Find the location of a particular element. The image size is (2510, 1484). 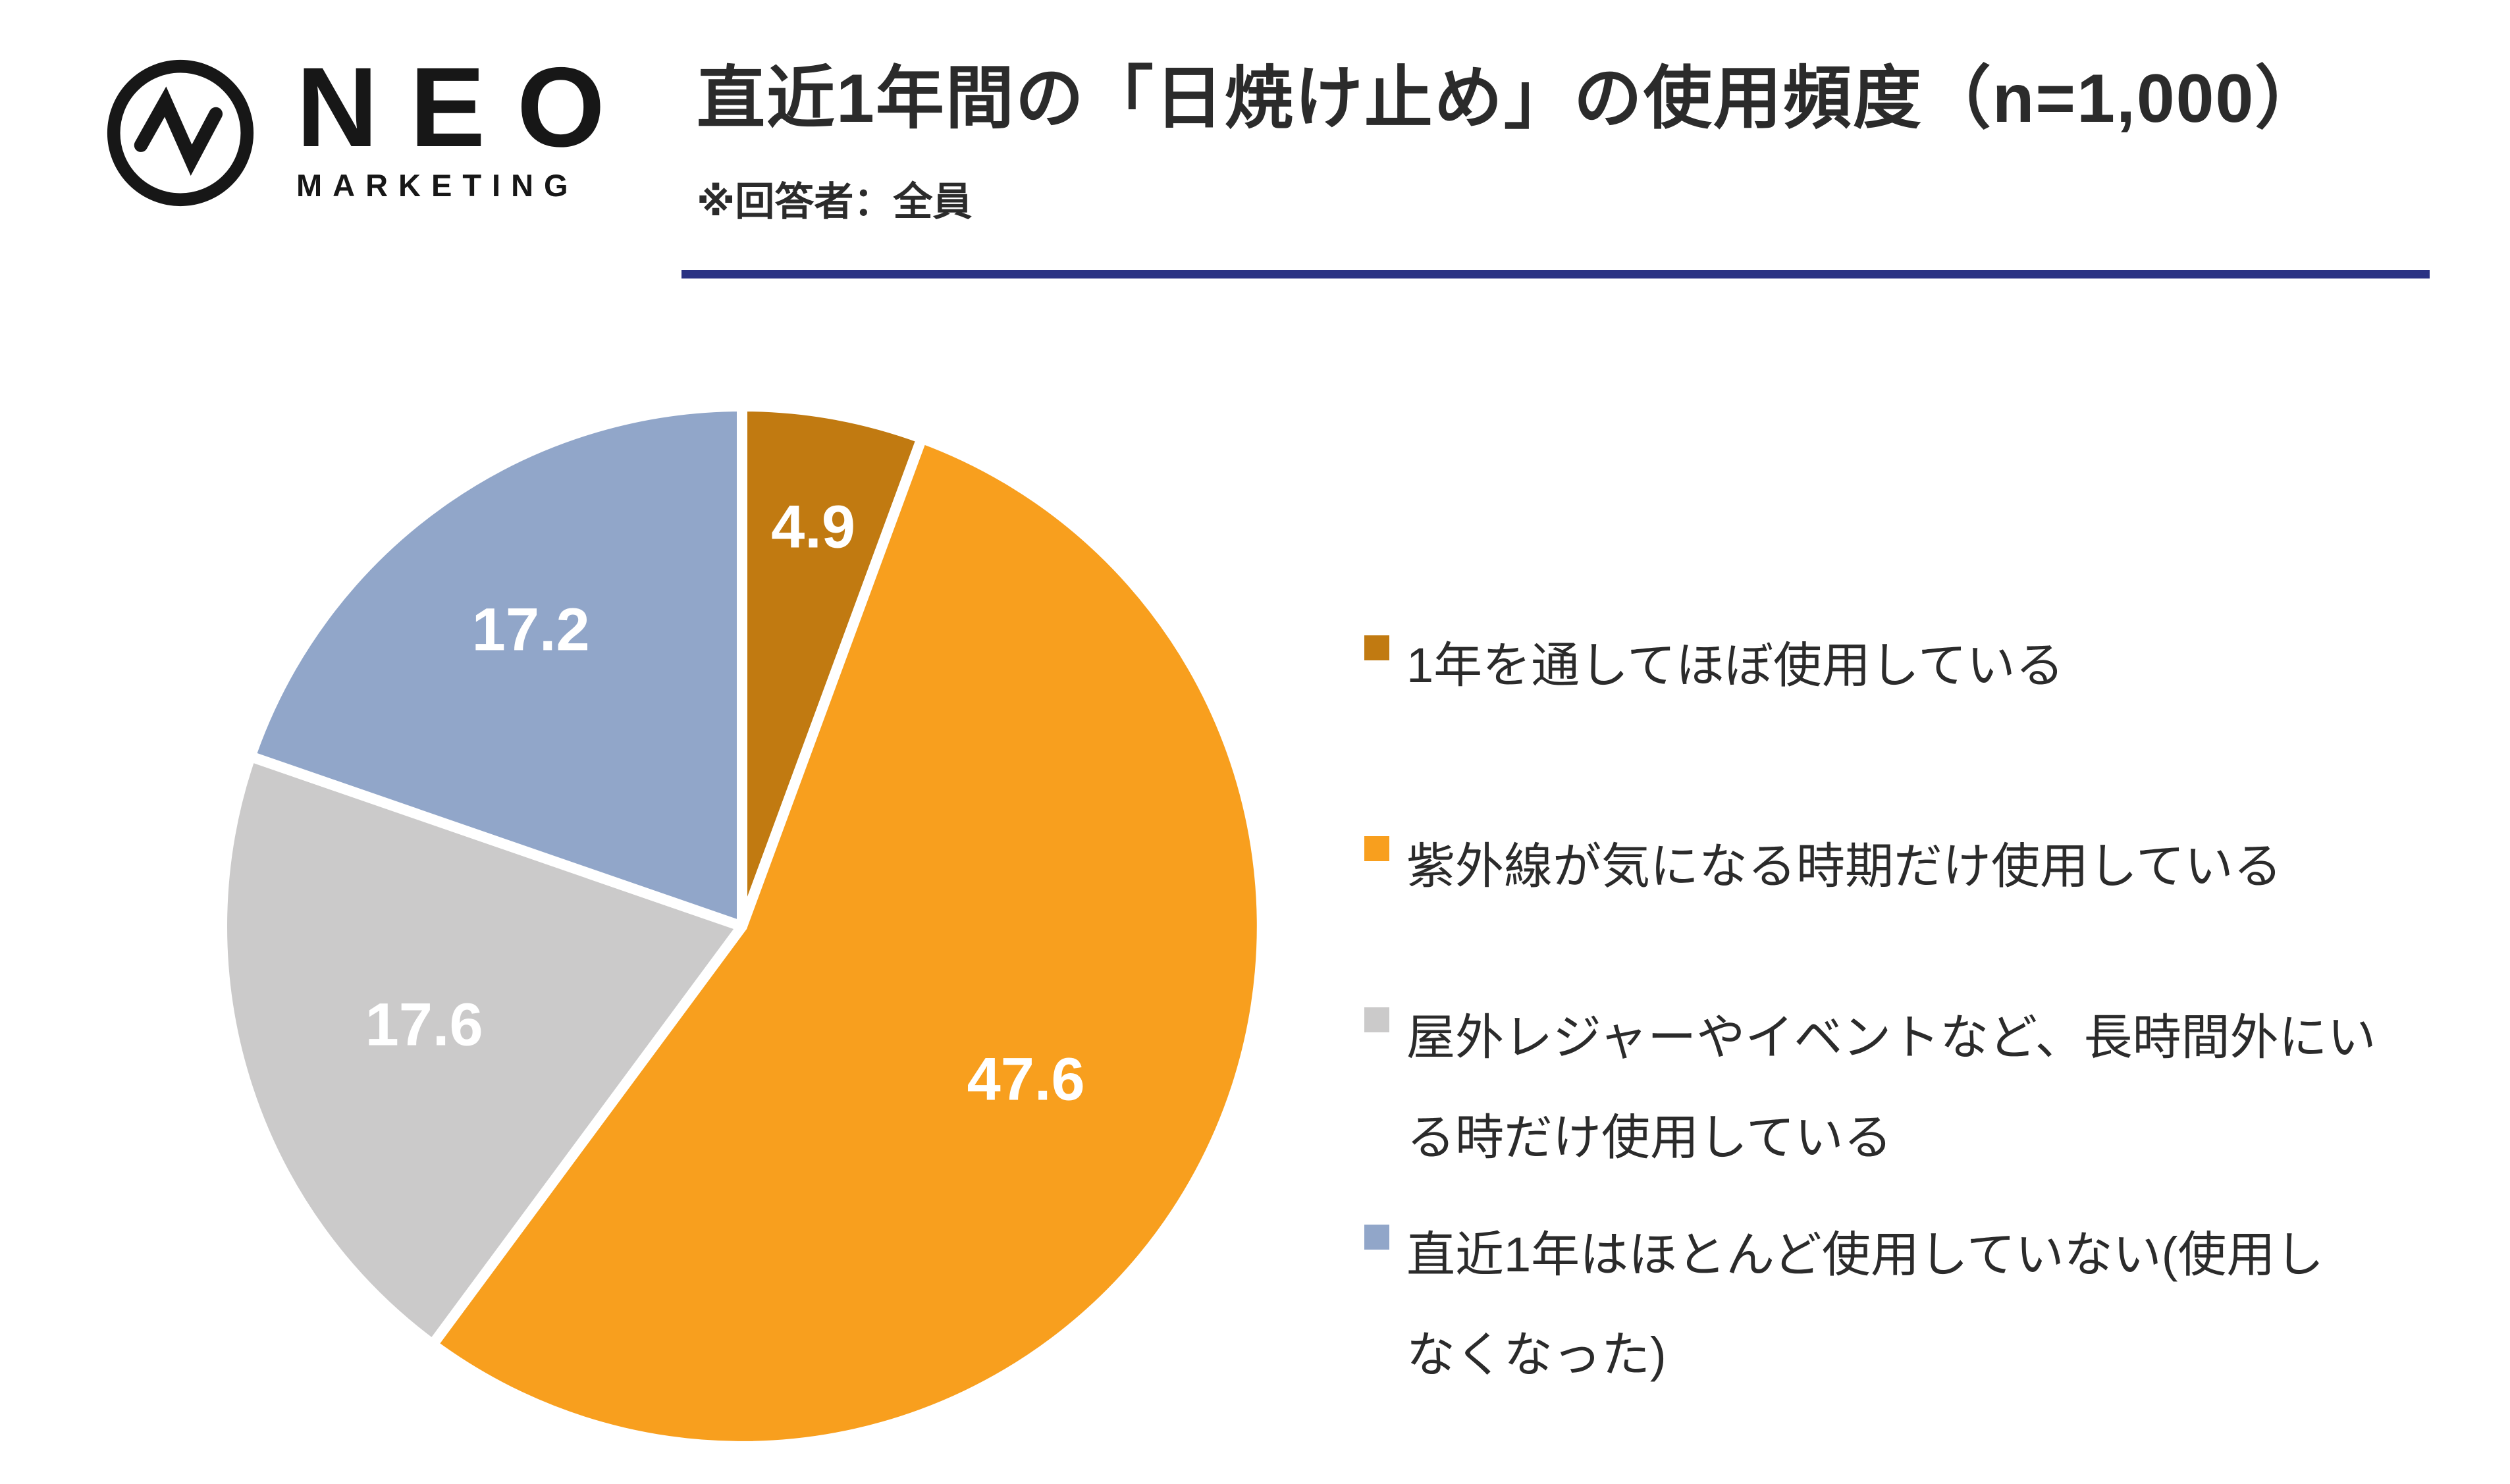

title-block: 直近1年間の「日焼け止め」の使用頻度（n=1,000） ※回答者：全員 is located at coordinates (1585, 140).